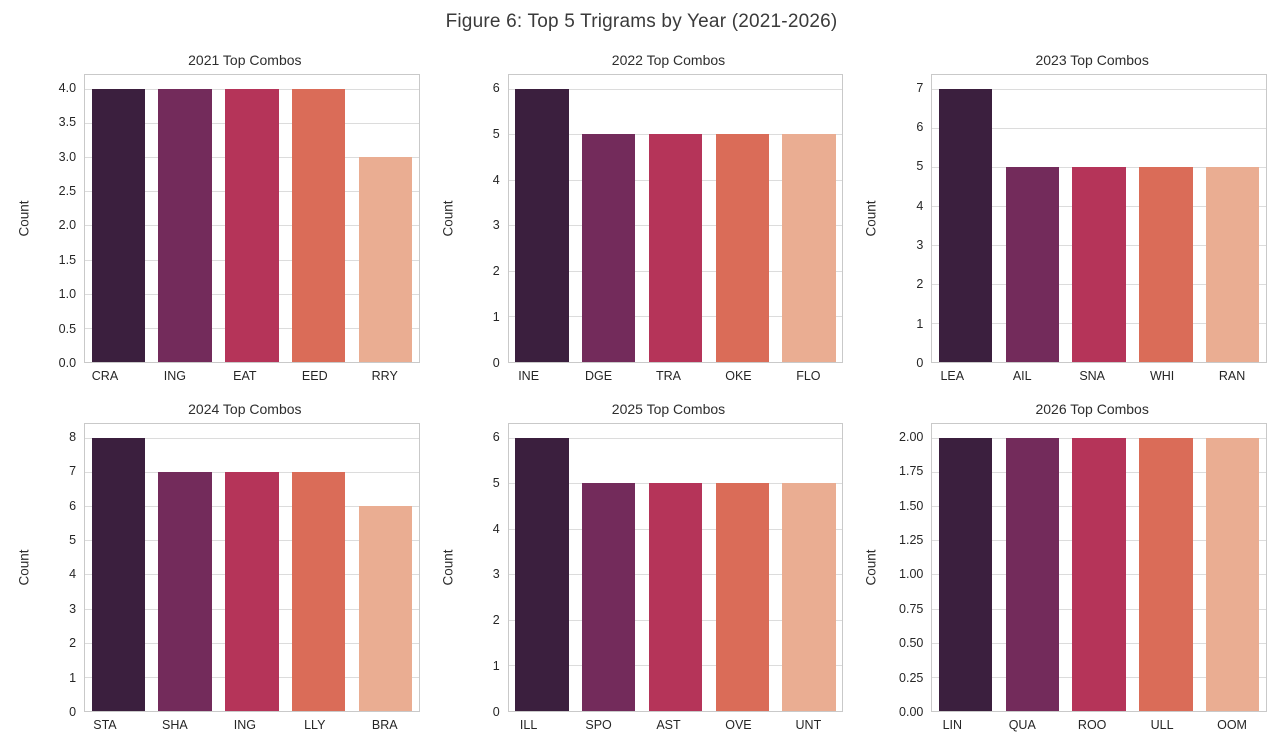 This screenshot has width=1283, height=746. I want to click on axes-body: Count 0 1 2 3 4 5 6 7, so click(1065, 221).